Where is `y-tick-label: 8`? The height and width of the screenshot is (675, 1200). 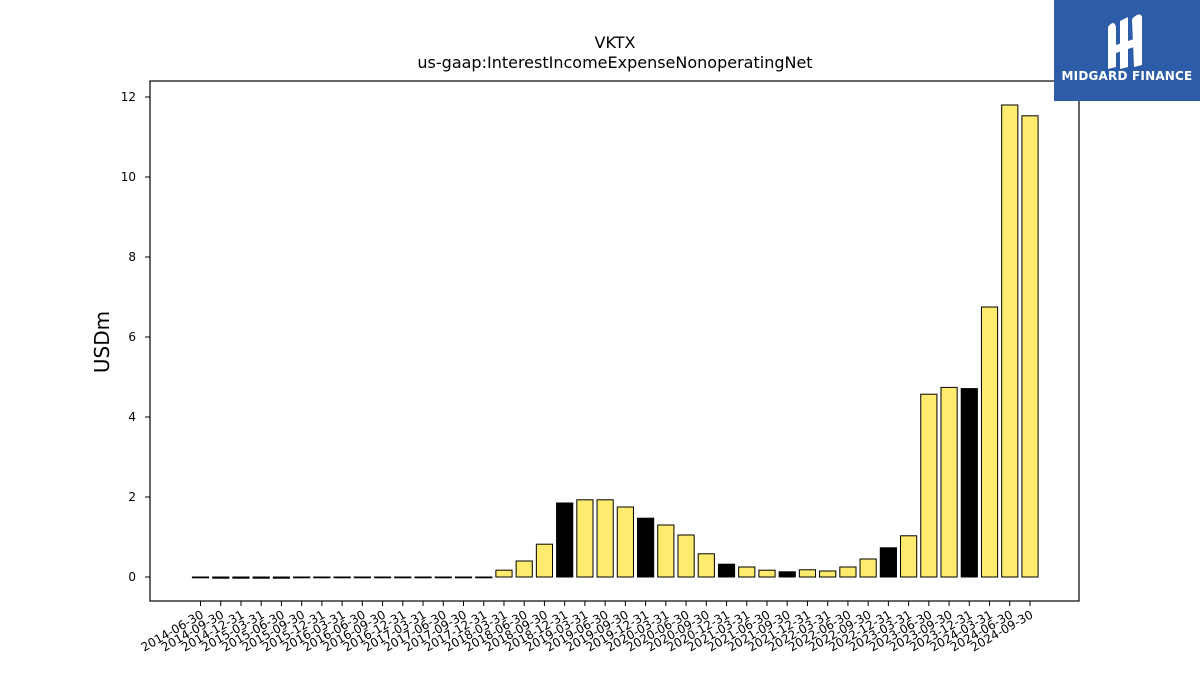
y-tick-label: 8 is located at coordinates (132, 257).